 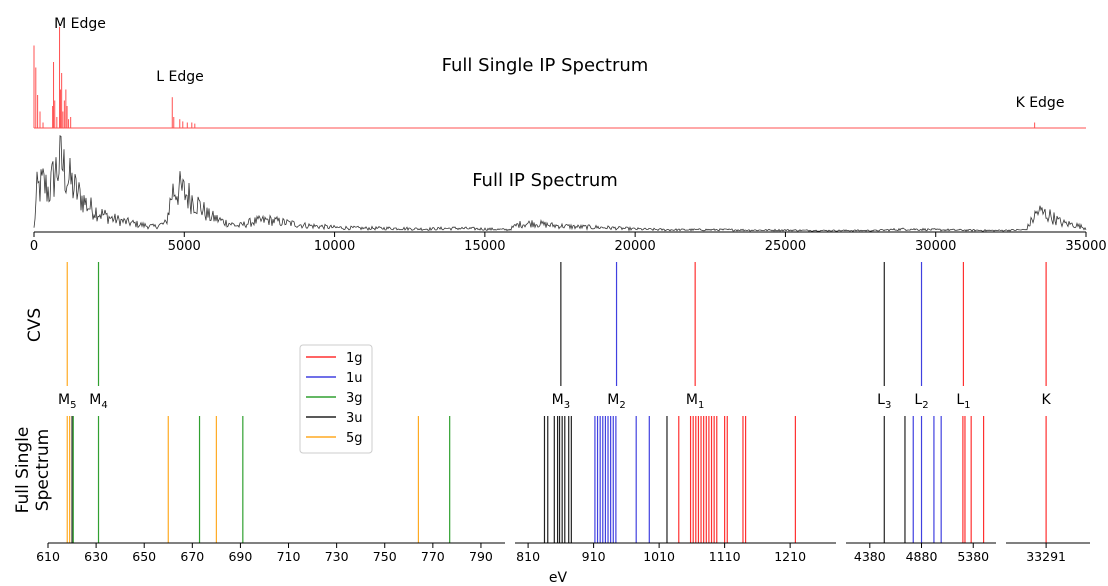 I want to click on edge-label: M5, so click(x=67, y=401).